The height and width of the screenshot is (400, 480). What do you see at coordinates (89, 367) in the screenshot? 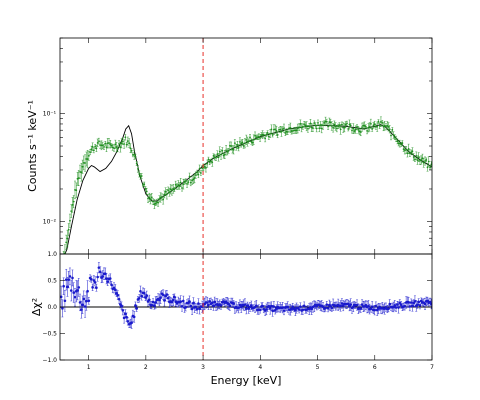
I see `x-tick-label: 1` at bounding box center [89, 367].